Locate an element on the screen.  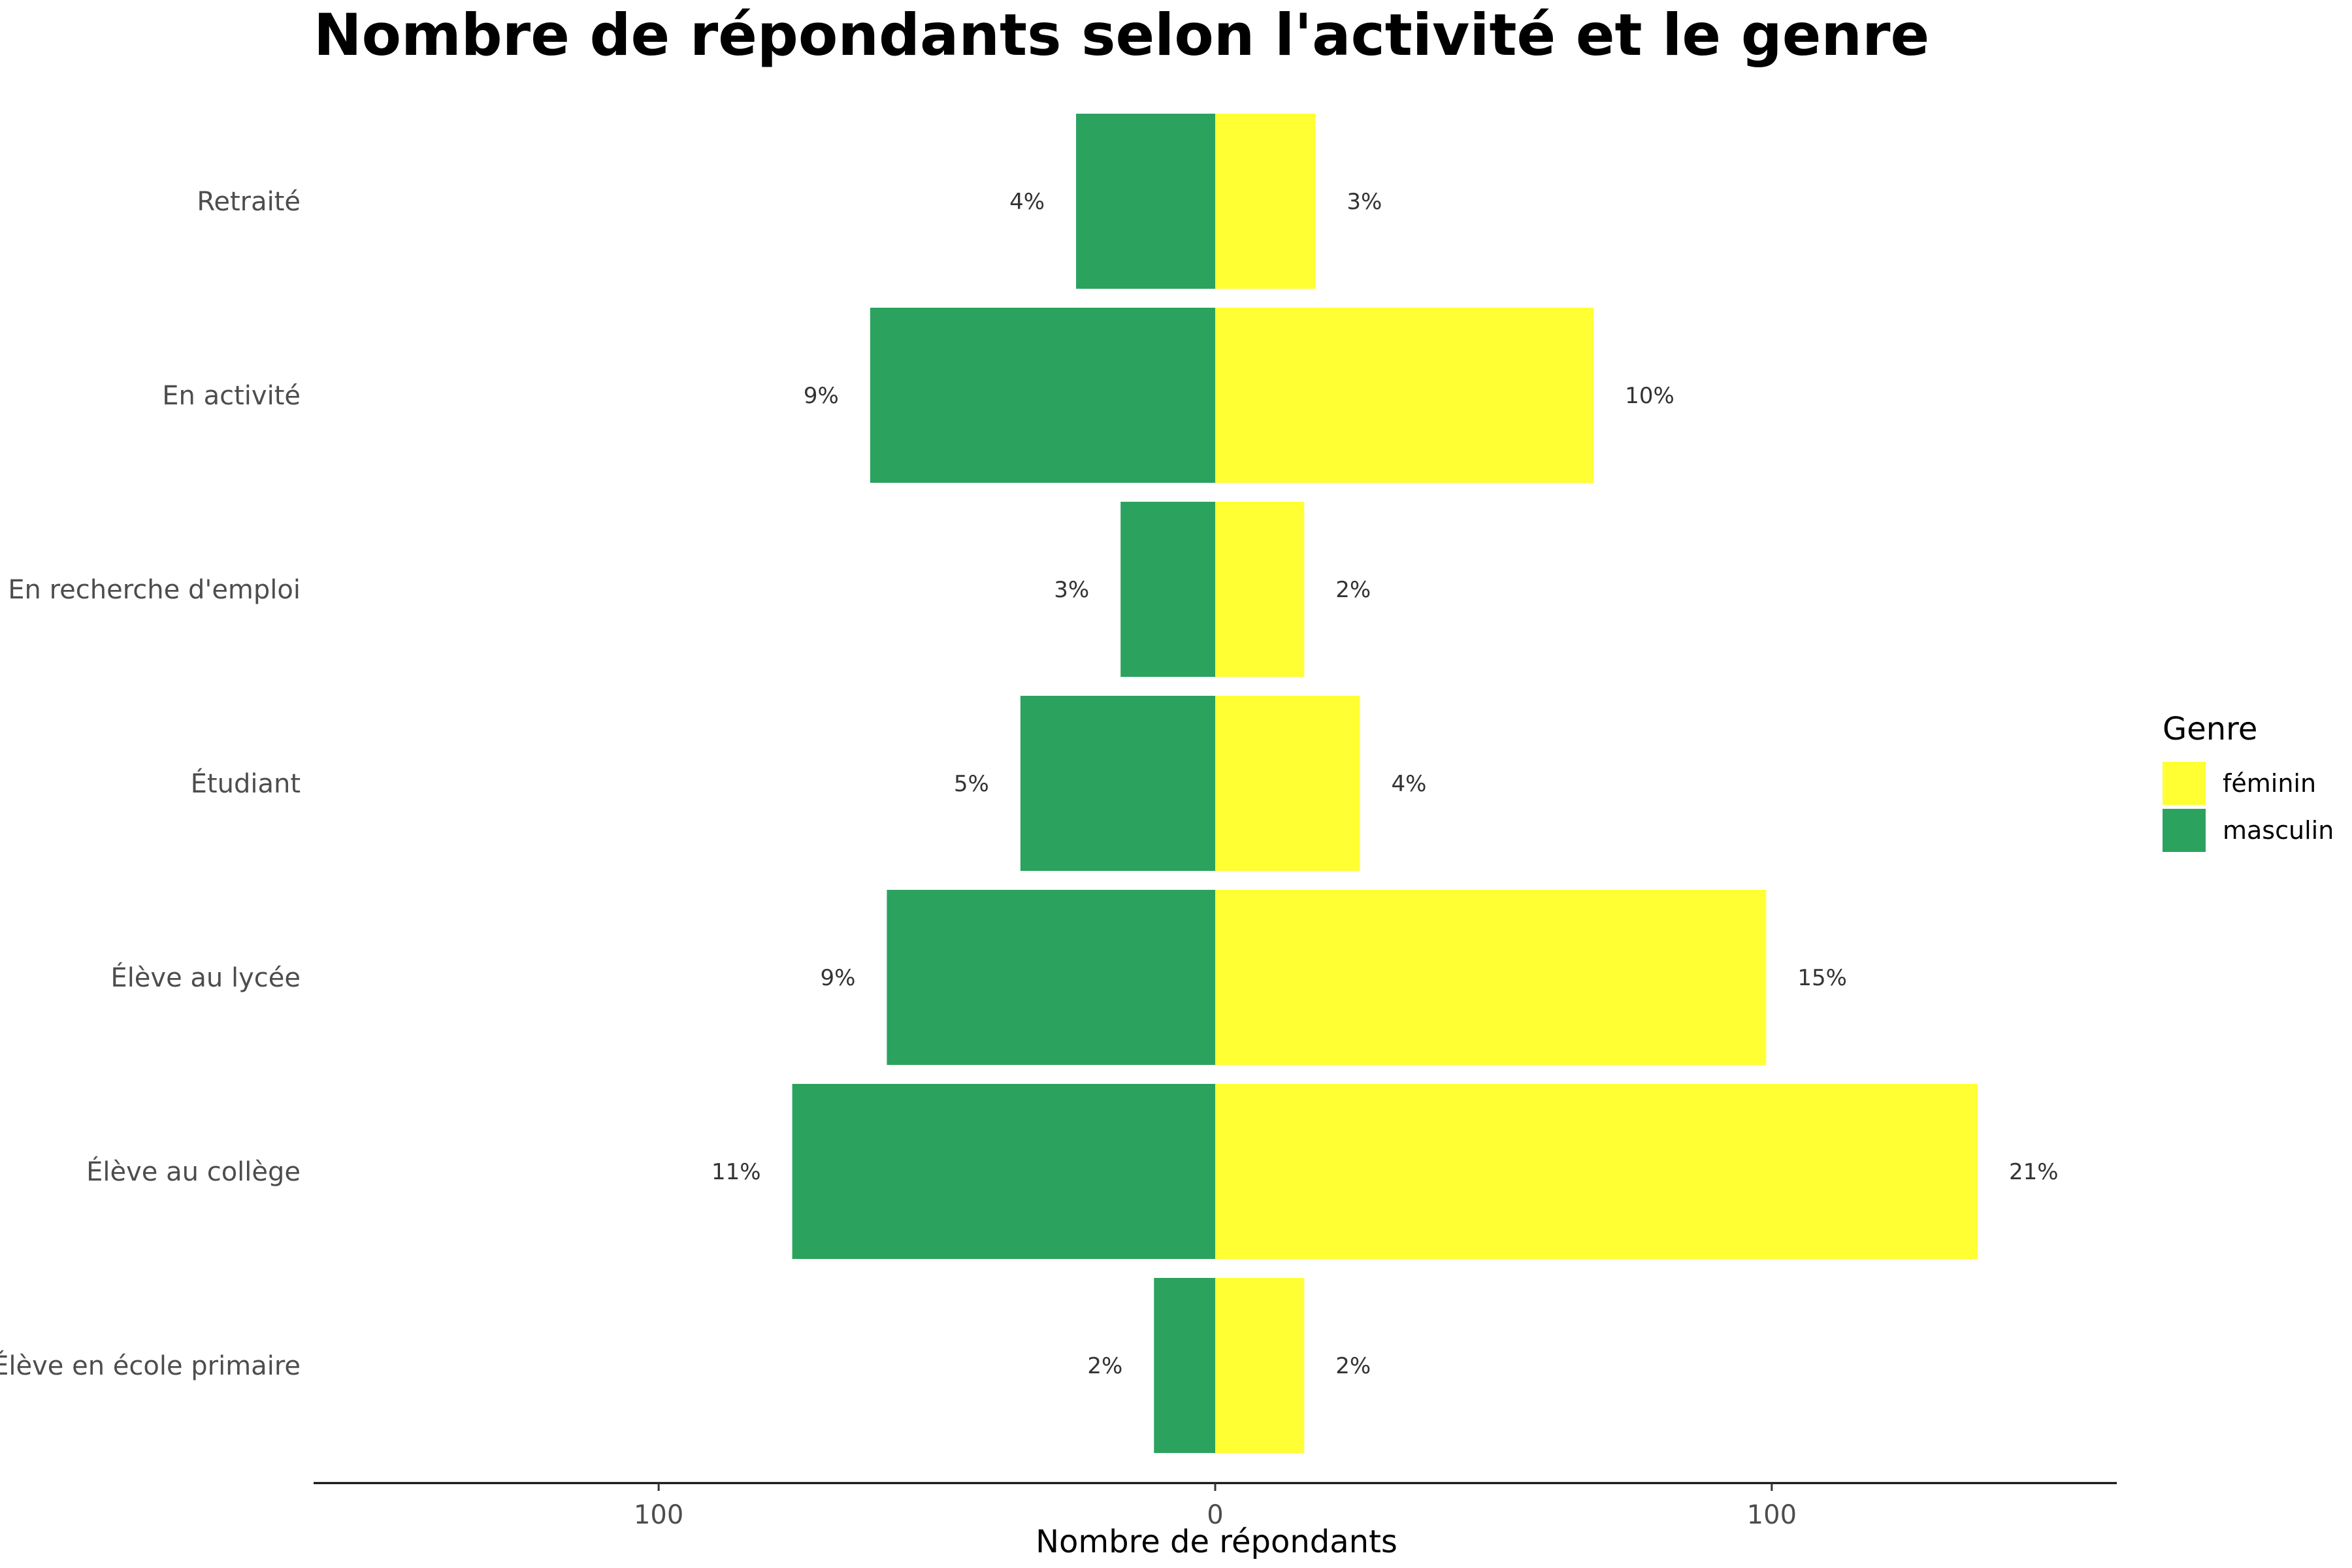
legend: Genre féminin masculin is located at coordinates (2248, 781).